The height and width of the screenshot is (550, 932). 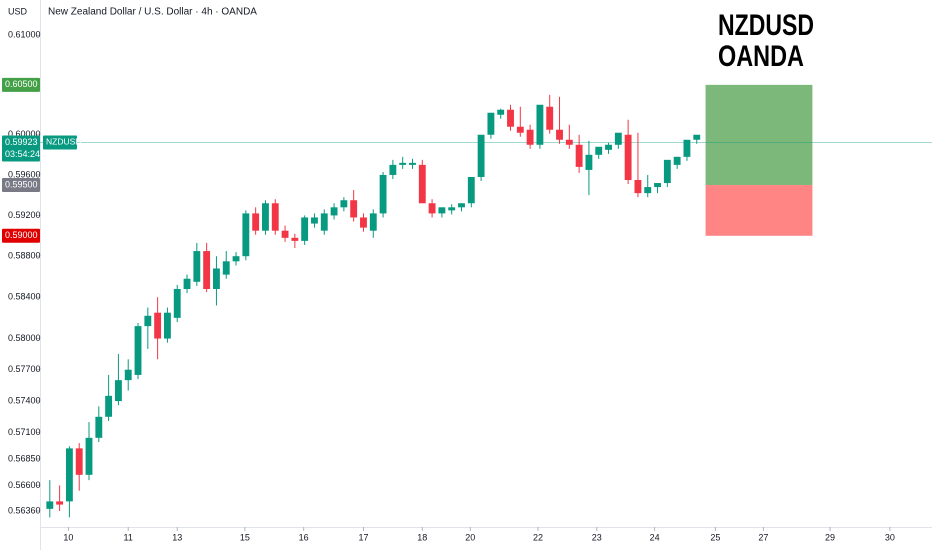 I want to click on y-tick-label: 0.57100, so click(x=24, y=432).